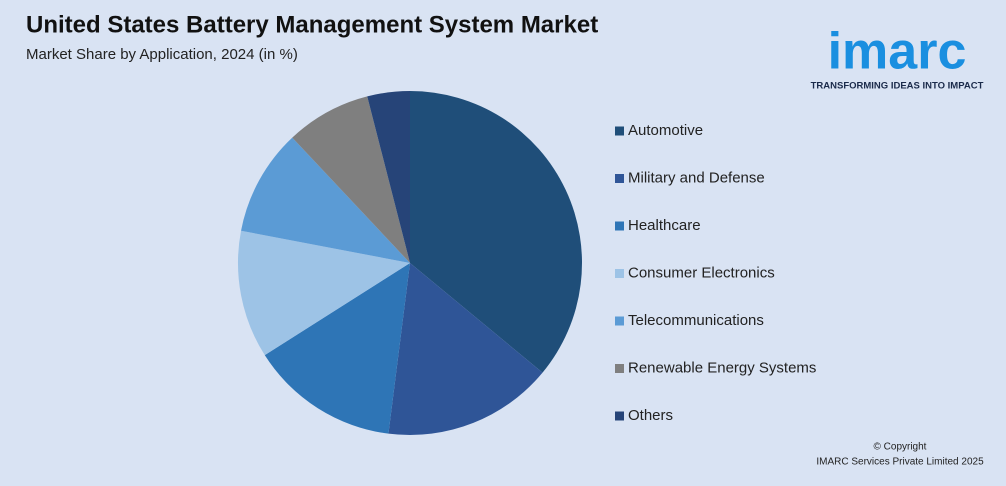  What do you see at coordinates (650, 415) in the screenshot?
I see `legend-label: Others` at bounding box center [650, 415].